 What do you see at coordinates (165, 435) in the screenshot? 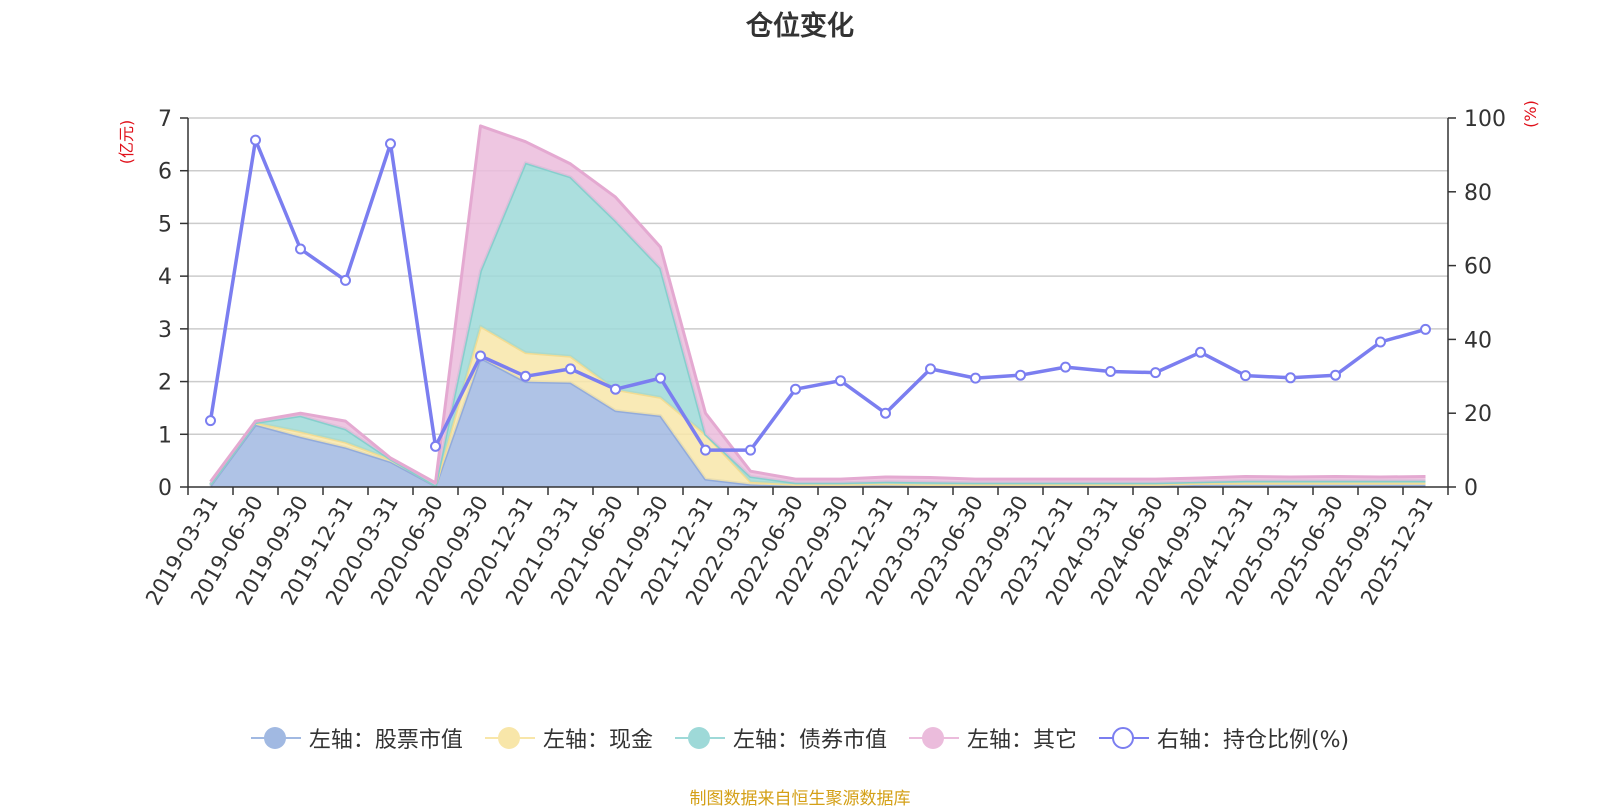
I see `y-left-tick-label: 1` at bounding box center [165, 435].